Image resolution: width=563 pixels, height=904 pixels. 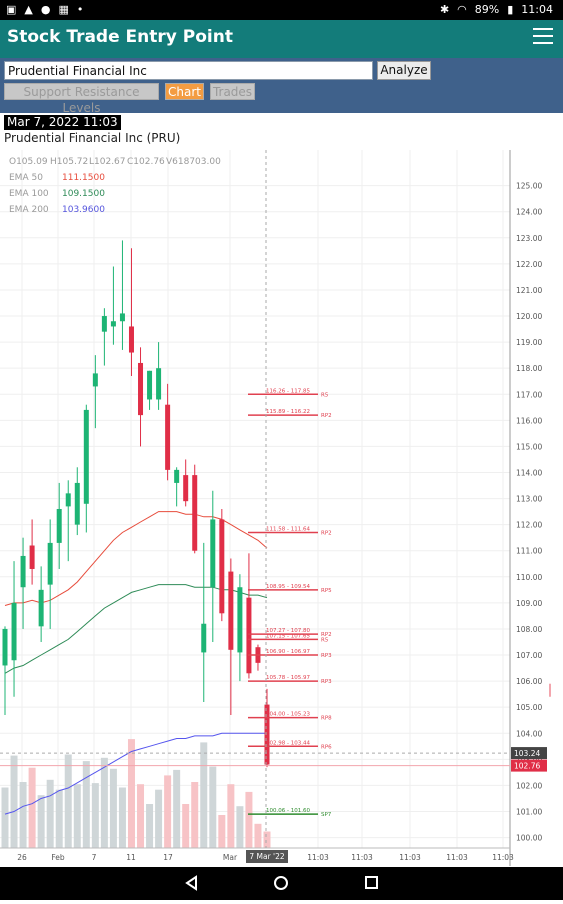 I want to click on ema50-label: EMA 50, so click(x=26, y=178).